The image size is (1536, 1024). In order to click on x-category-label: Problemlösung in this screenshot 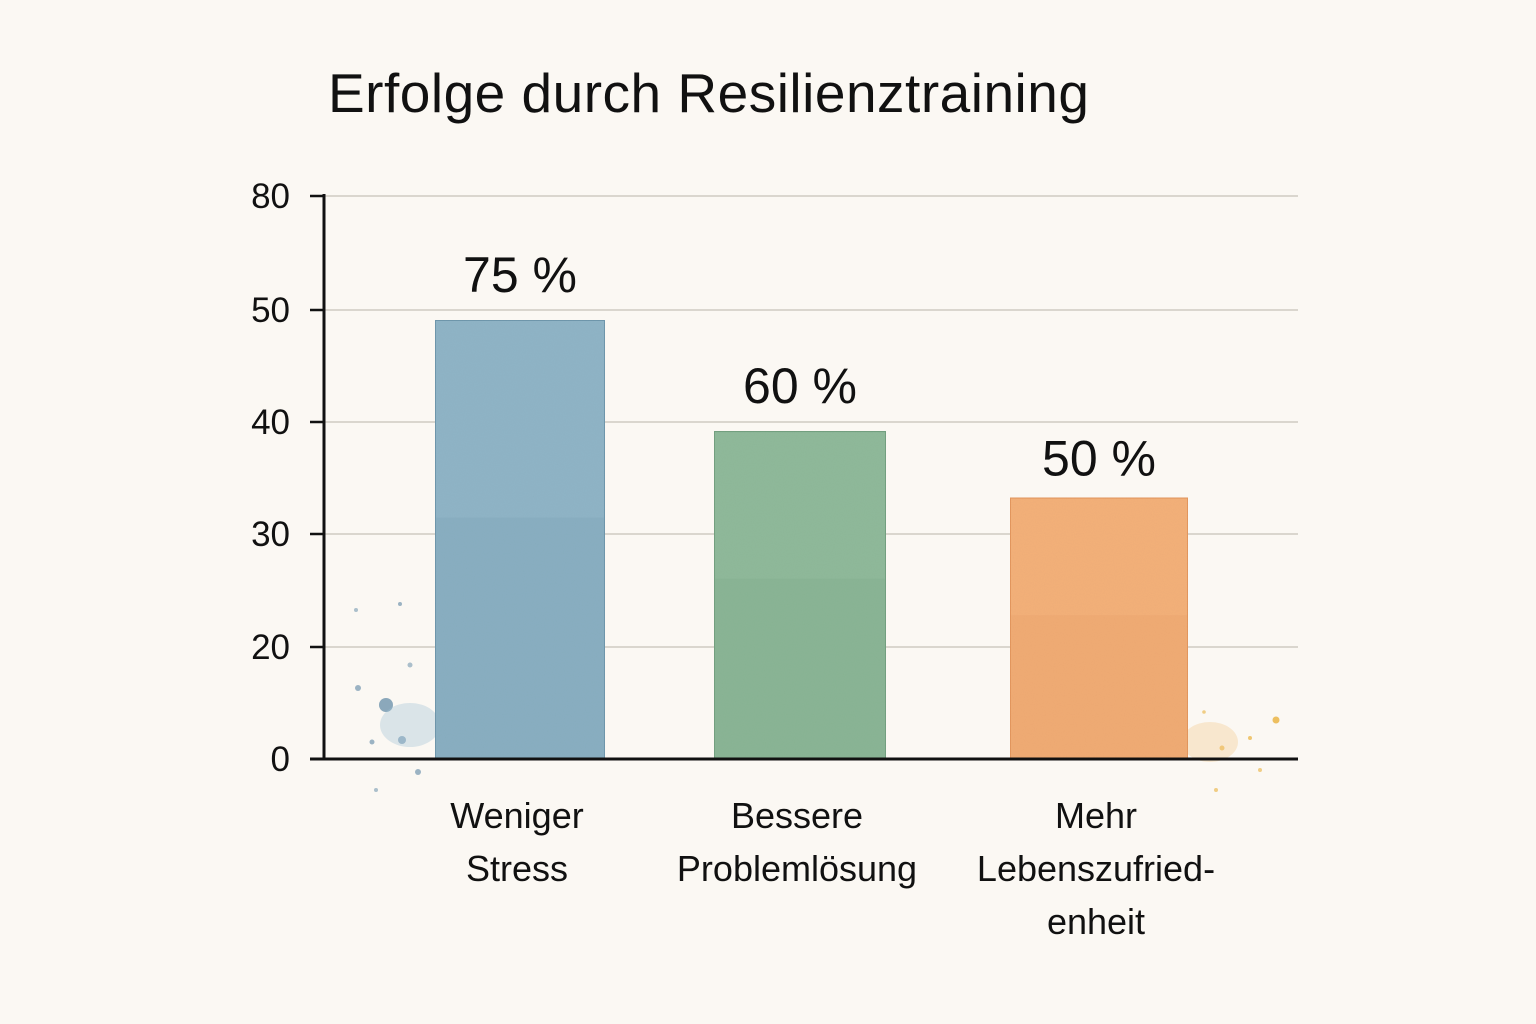, I will do `click(797, 868)`.